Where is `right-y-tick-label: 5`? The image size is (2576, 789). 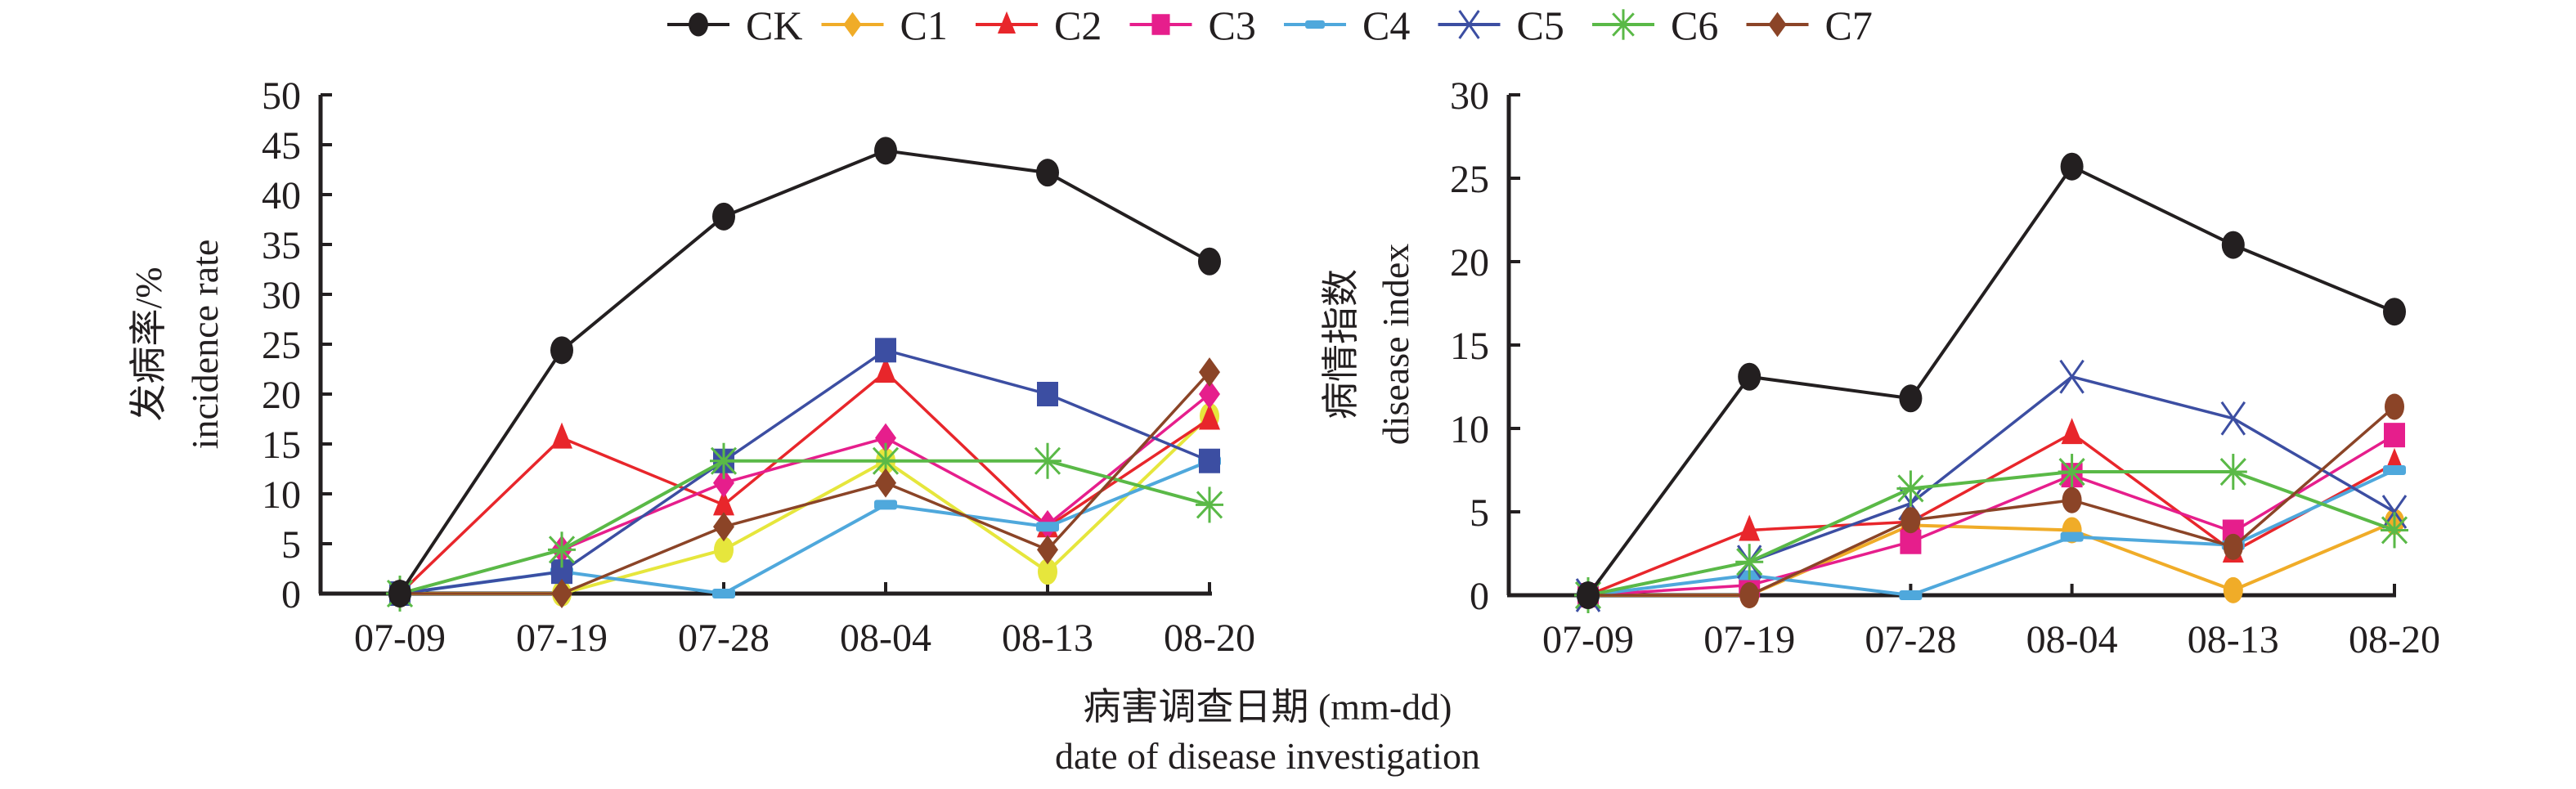
right-y-tick-label: 5 is located at coordinates (1480, 513).